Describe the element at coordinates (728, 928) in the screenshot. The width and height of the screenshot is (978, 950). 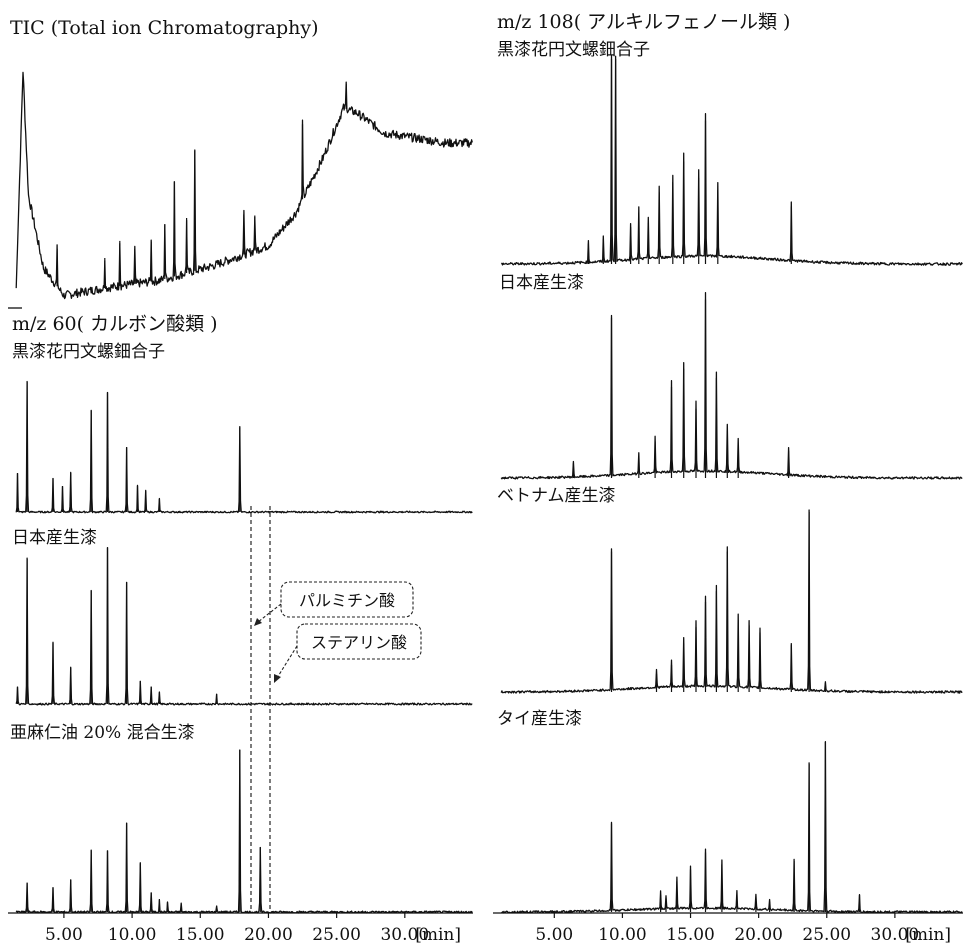
I see `right-x-axis: 5.00 10.00 15.00 20.00 25.00 30.00[min]` at that location.